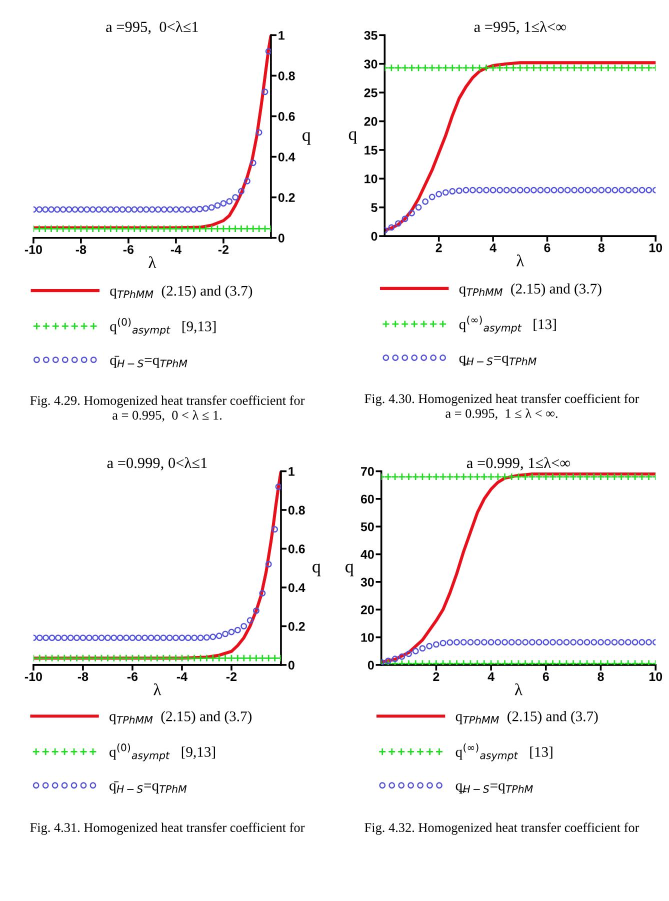 The width and height of the screenshot is (669, 901). Describe the element at coordinates (371, 35) in the screenshot. I see `y-tick-label: 35` at that location.